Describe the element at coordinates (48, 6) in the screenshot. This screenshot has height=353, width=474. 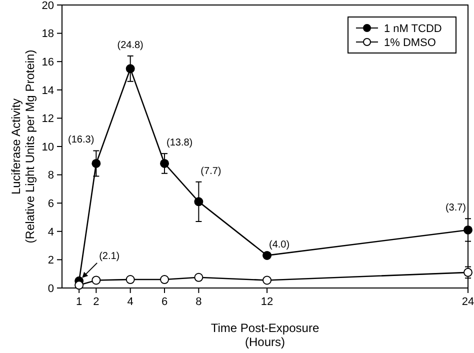
I see `y-tick-label: 20` at that location.